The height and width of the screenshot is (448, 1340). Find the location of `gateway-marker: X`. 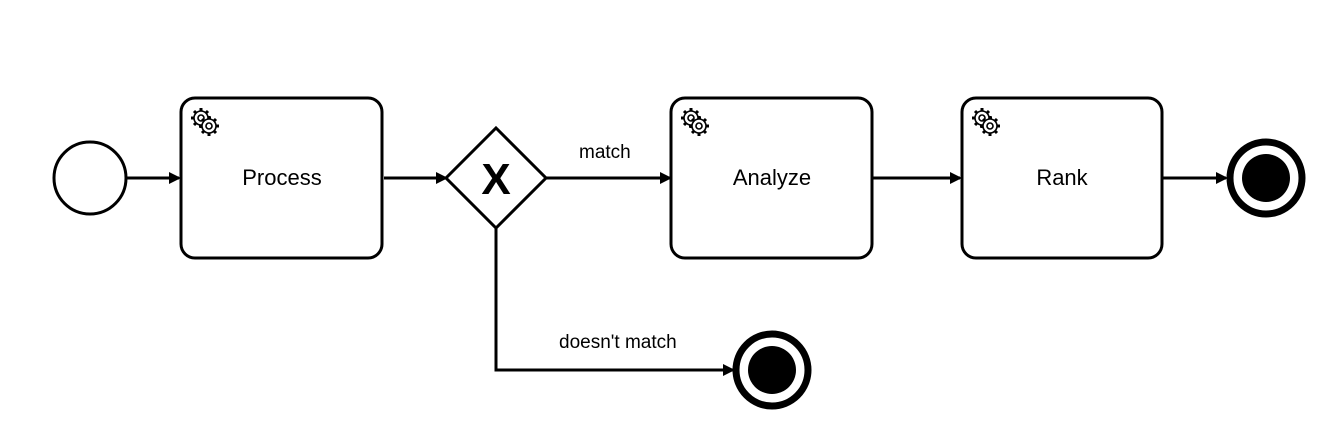

gateway-marker: X is located at coordinates (495, 179).